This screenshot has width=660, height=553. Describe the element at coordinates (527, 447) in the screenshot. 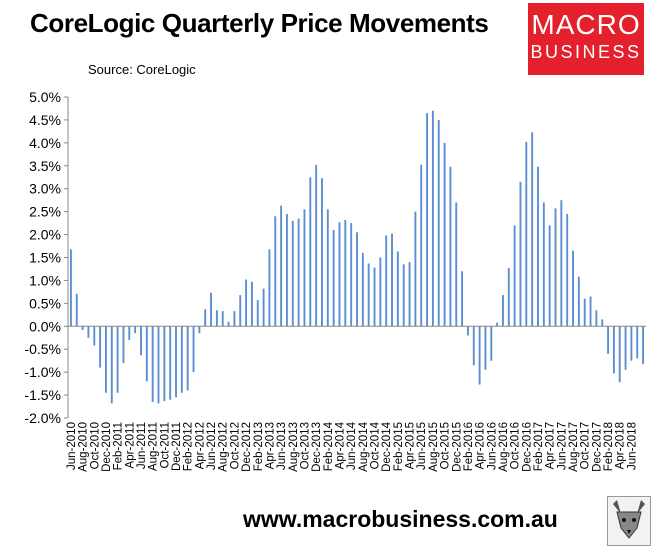

I see `x-tick-label: Dec-2016` at that location.